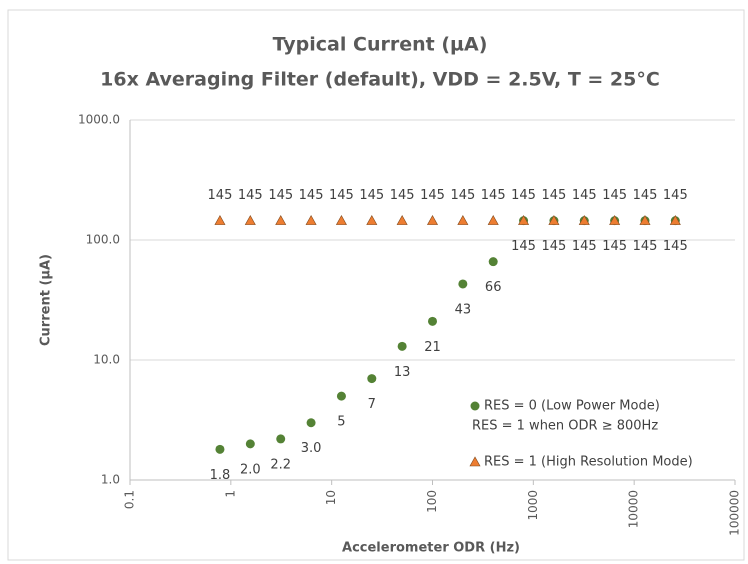  I want to click on data-label: 21, so click(432, 347).